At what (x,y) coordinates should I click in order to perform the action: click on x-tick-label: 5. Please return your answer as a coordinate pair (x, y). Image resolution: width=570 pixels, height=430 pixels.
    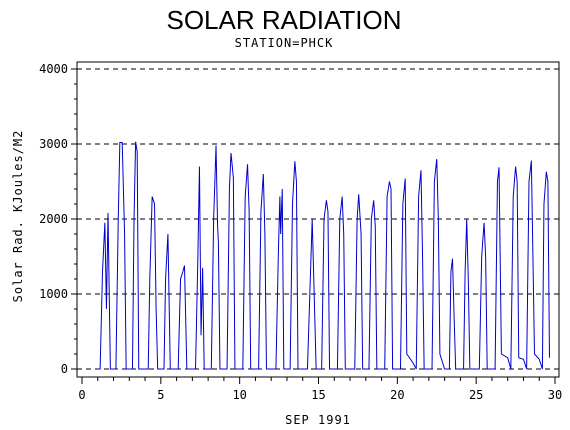
    Looking at the image, I should click on (160, 395).